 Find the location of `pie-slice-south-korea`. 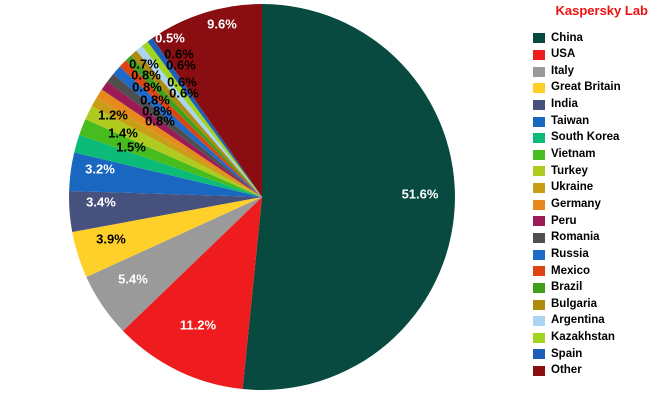

pie-slice-south-korea is located at coordinates (168, 166).